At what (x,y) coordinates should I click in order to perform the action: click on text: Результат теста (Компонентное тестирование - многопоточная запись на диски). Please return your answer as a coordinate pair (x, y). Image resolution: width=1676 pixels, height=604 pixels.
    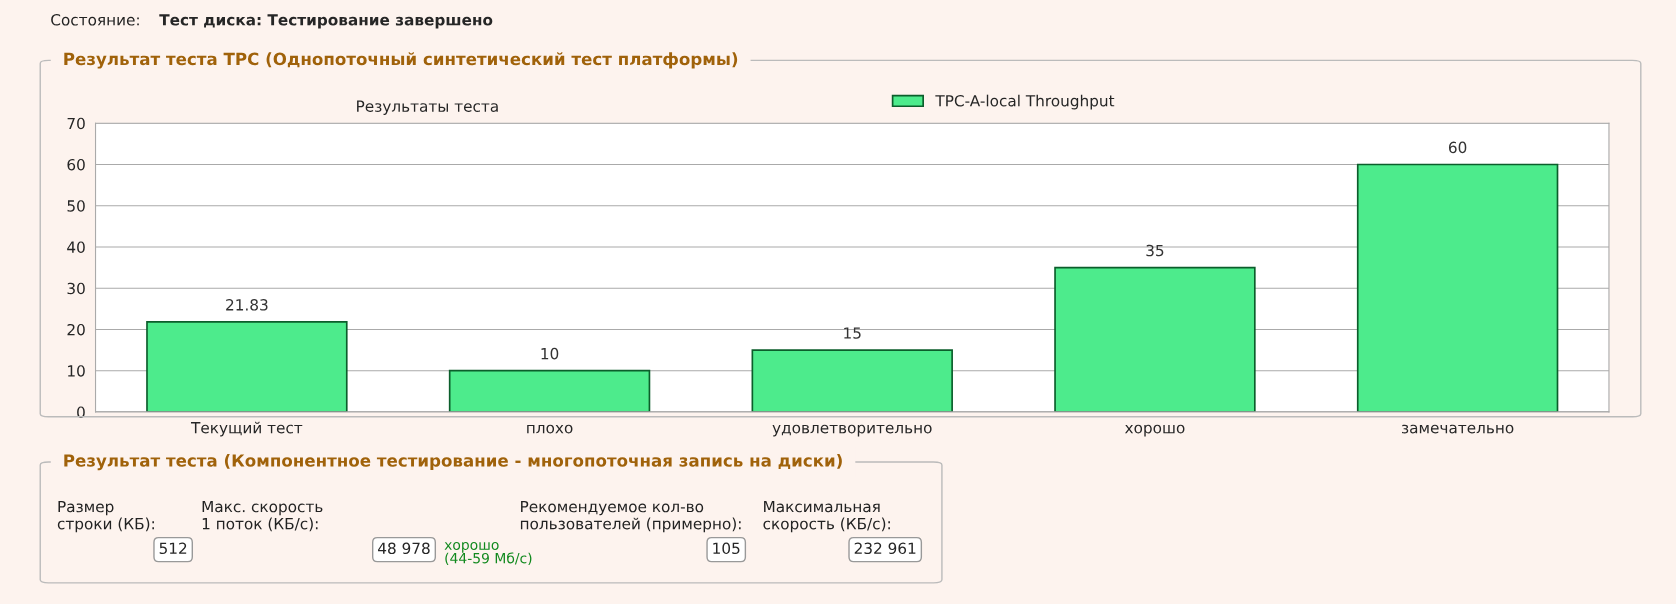
    Looking at the image, I should click on (453, 462).